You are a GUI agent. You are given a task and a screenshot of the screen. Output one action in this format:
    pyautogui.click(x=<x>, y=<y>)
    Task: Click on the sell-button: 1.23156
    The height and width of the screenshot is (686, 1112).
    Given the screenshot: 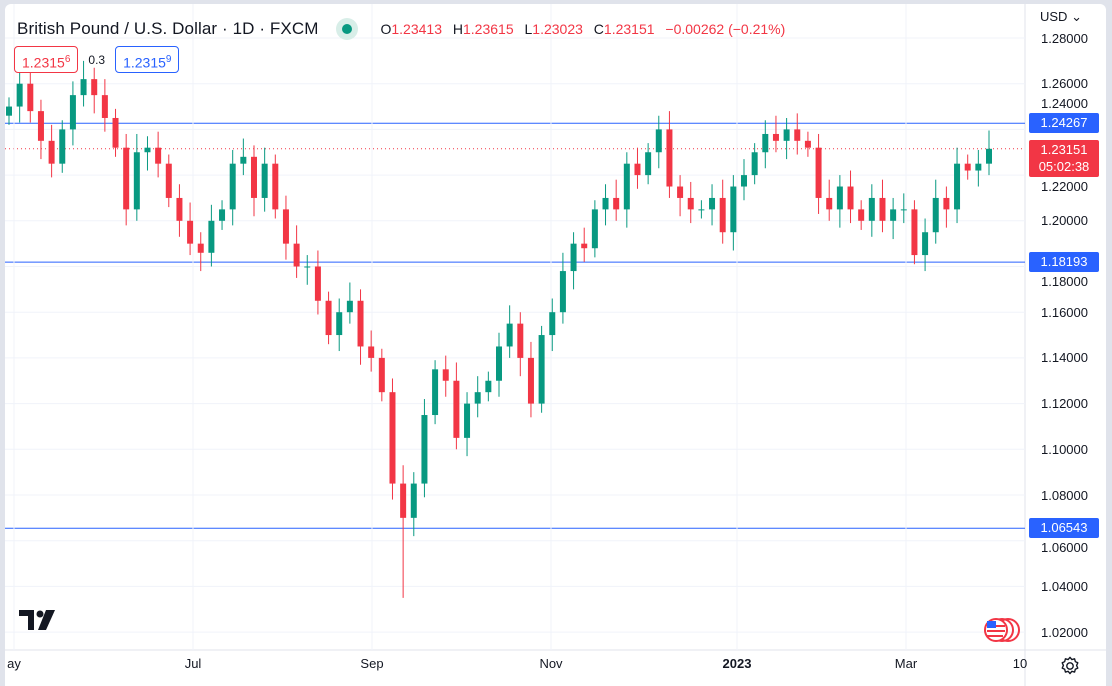 What is the action you would take?
    pyautogui.click(x=46, y=59)
    